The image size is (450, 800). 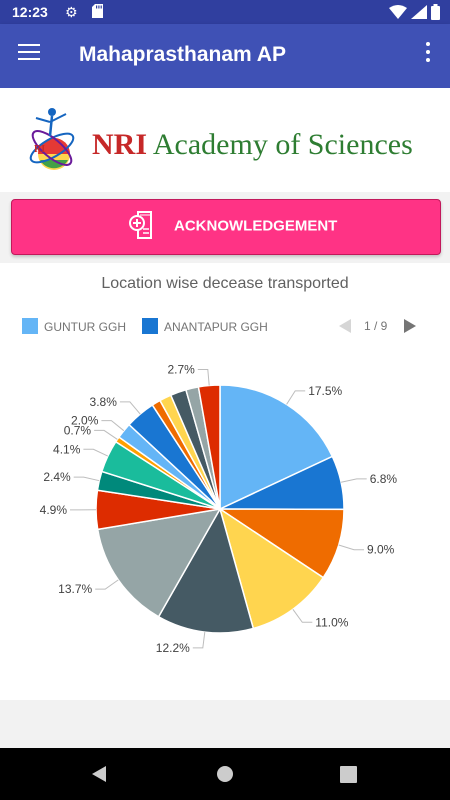 What do you see at coordinates (78, 430) in the screenshot?
I see `slice-label: 0.7%` at bounding box center [78, 430].